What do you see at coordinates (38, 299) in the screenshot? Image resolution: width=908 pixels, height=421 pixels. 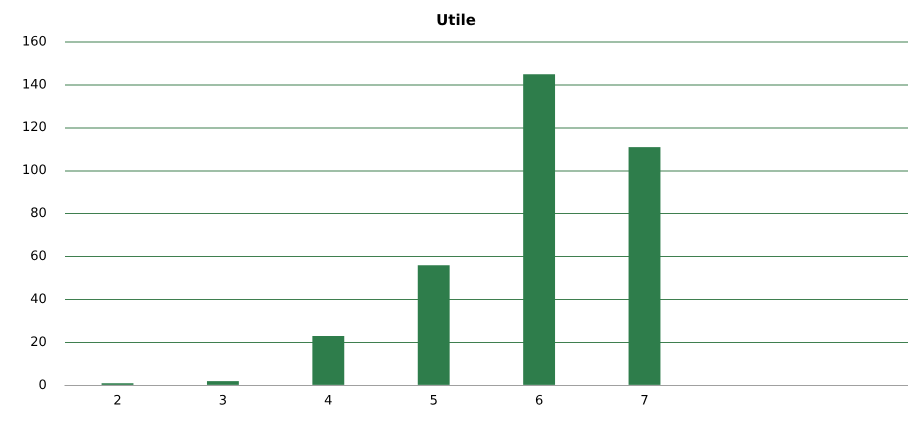 I see `y-tick-label: 40` at bounding box center [38, 299].